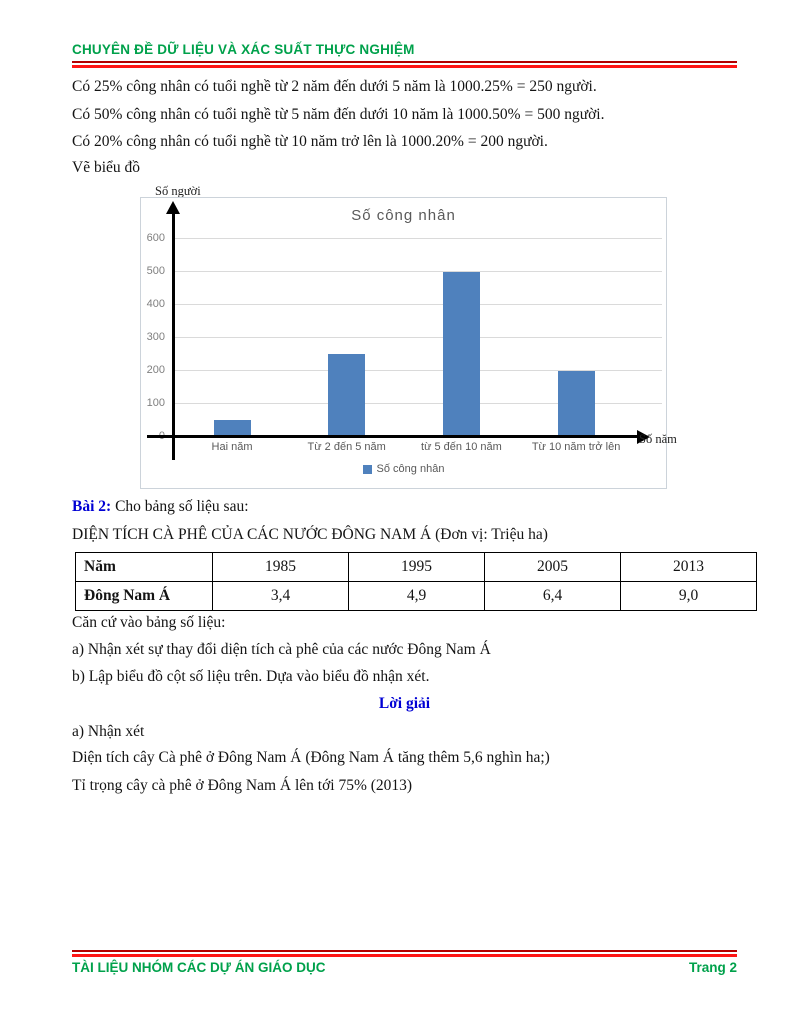 The image size is (792, 1024). Describe the element at coordinates (461, 447) in the screenshot. I see `x-tick-label: từ 5 đến 10 năm` at that location.